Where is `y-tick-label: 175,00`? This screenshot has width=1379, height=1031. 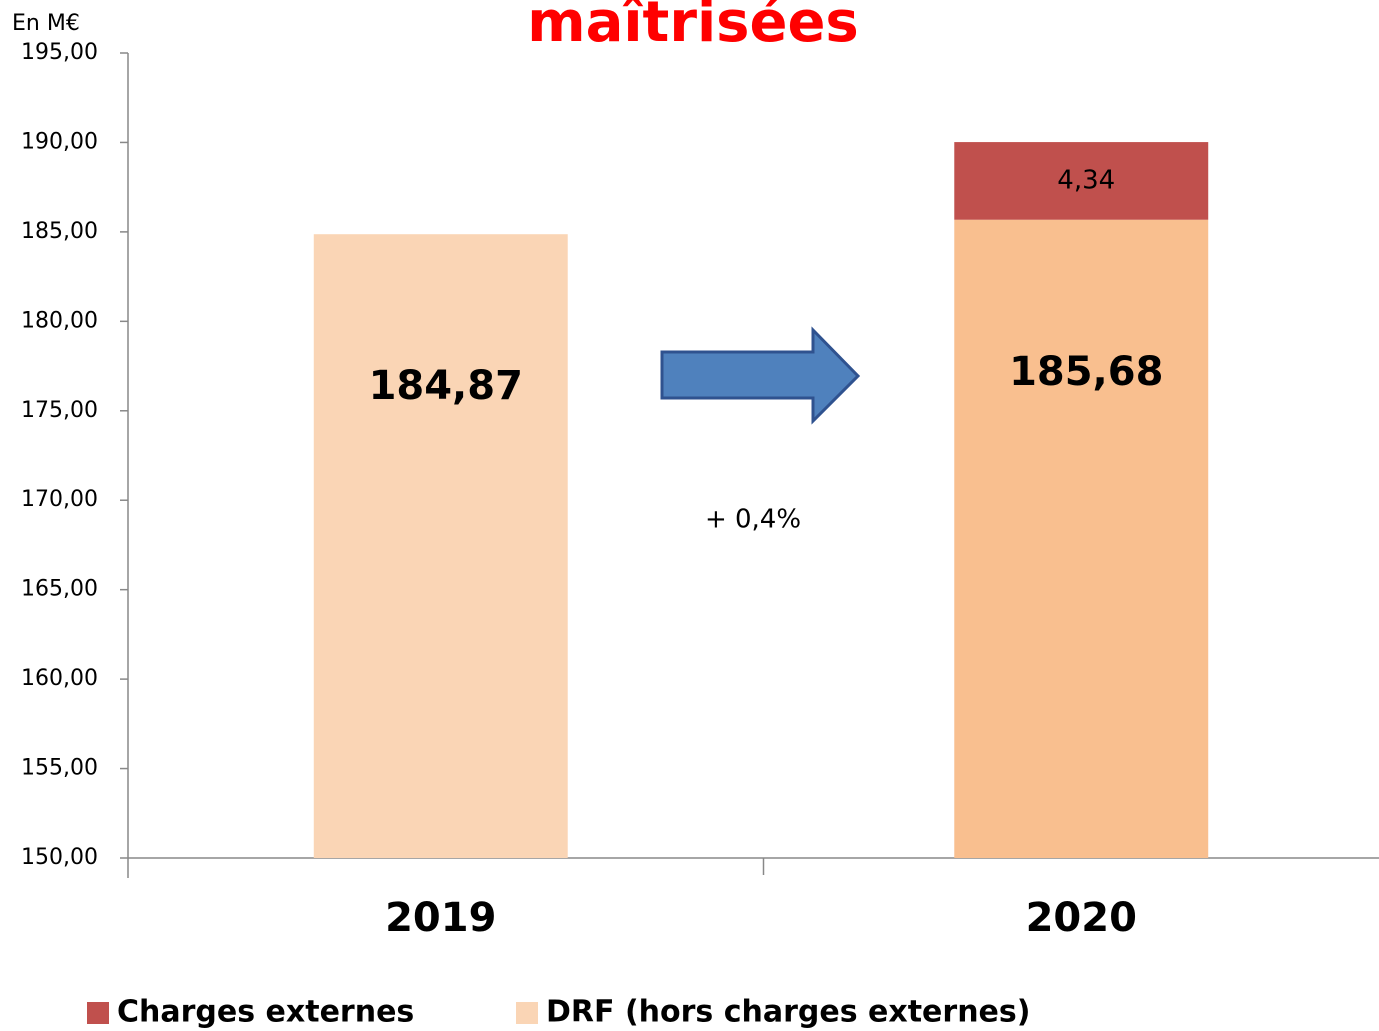 y-tick-label: 175,00 is located at coordinates (59, 410).